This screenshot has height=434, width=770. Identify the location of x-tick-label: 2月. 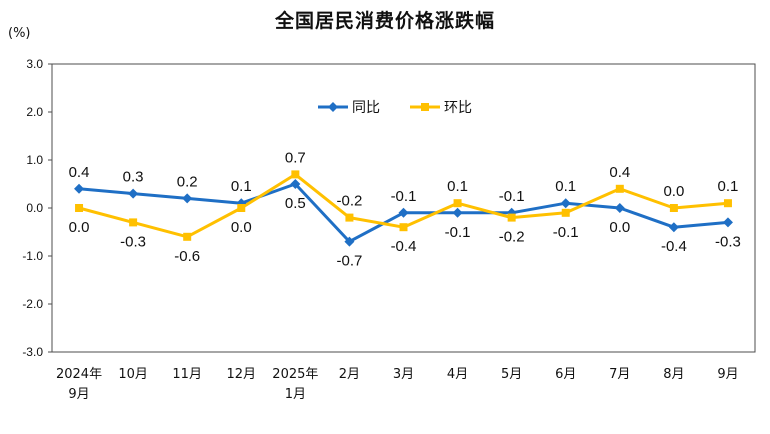
(349, 374).